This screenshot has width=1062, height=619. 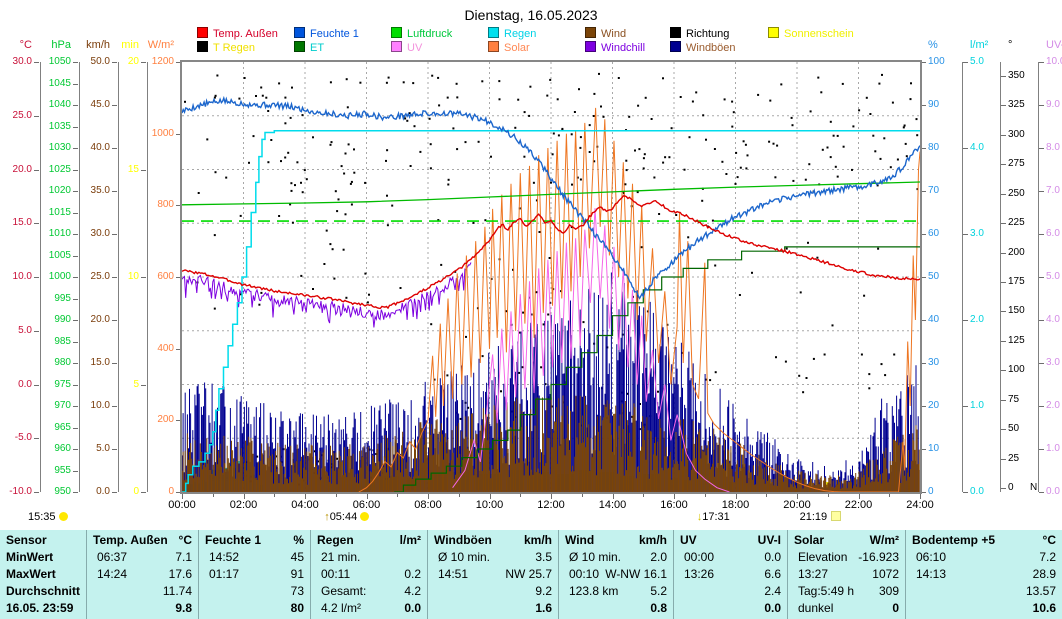 What do you see at coordinates (931, 491) in the screenshot?
I see `axis-tick-label-: 0` at bounding box center [931, 491].